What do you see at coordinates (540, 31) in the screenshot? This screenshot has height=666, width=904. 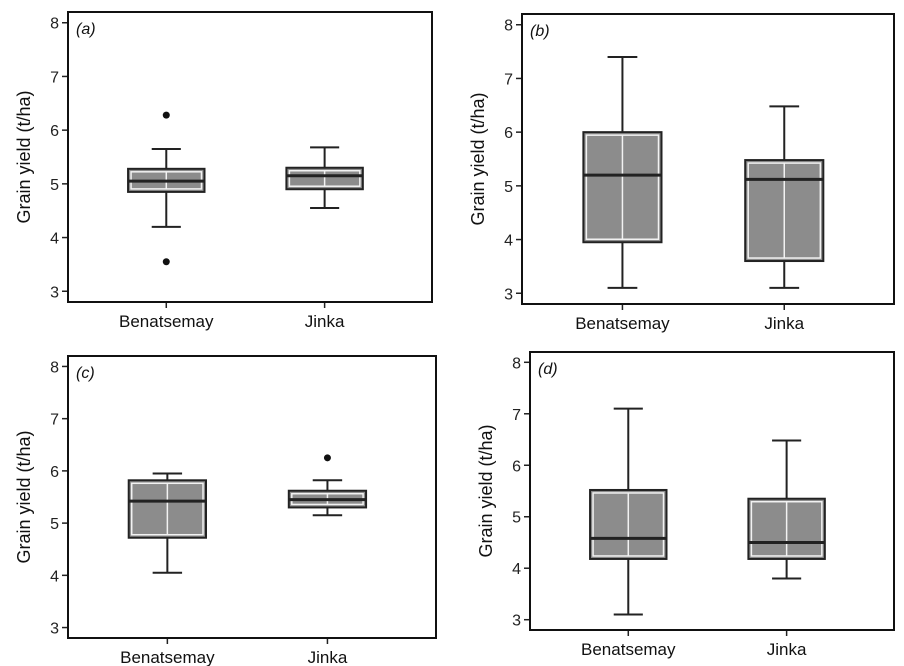 I see `panel-label: (b)` at bounding box center [540, 31].